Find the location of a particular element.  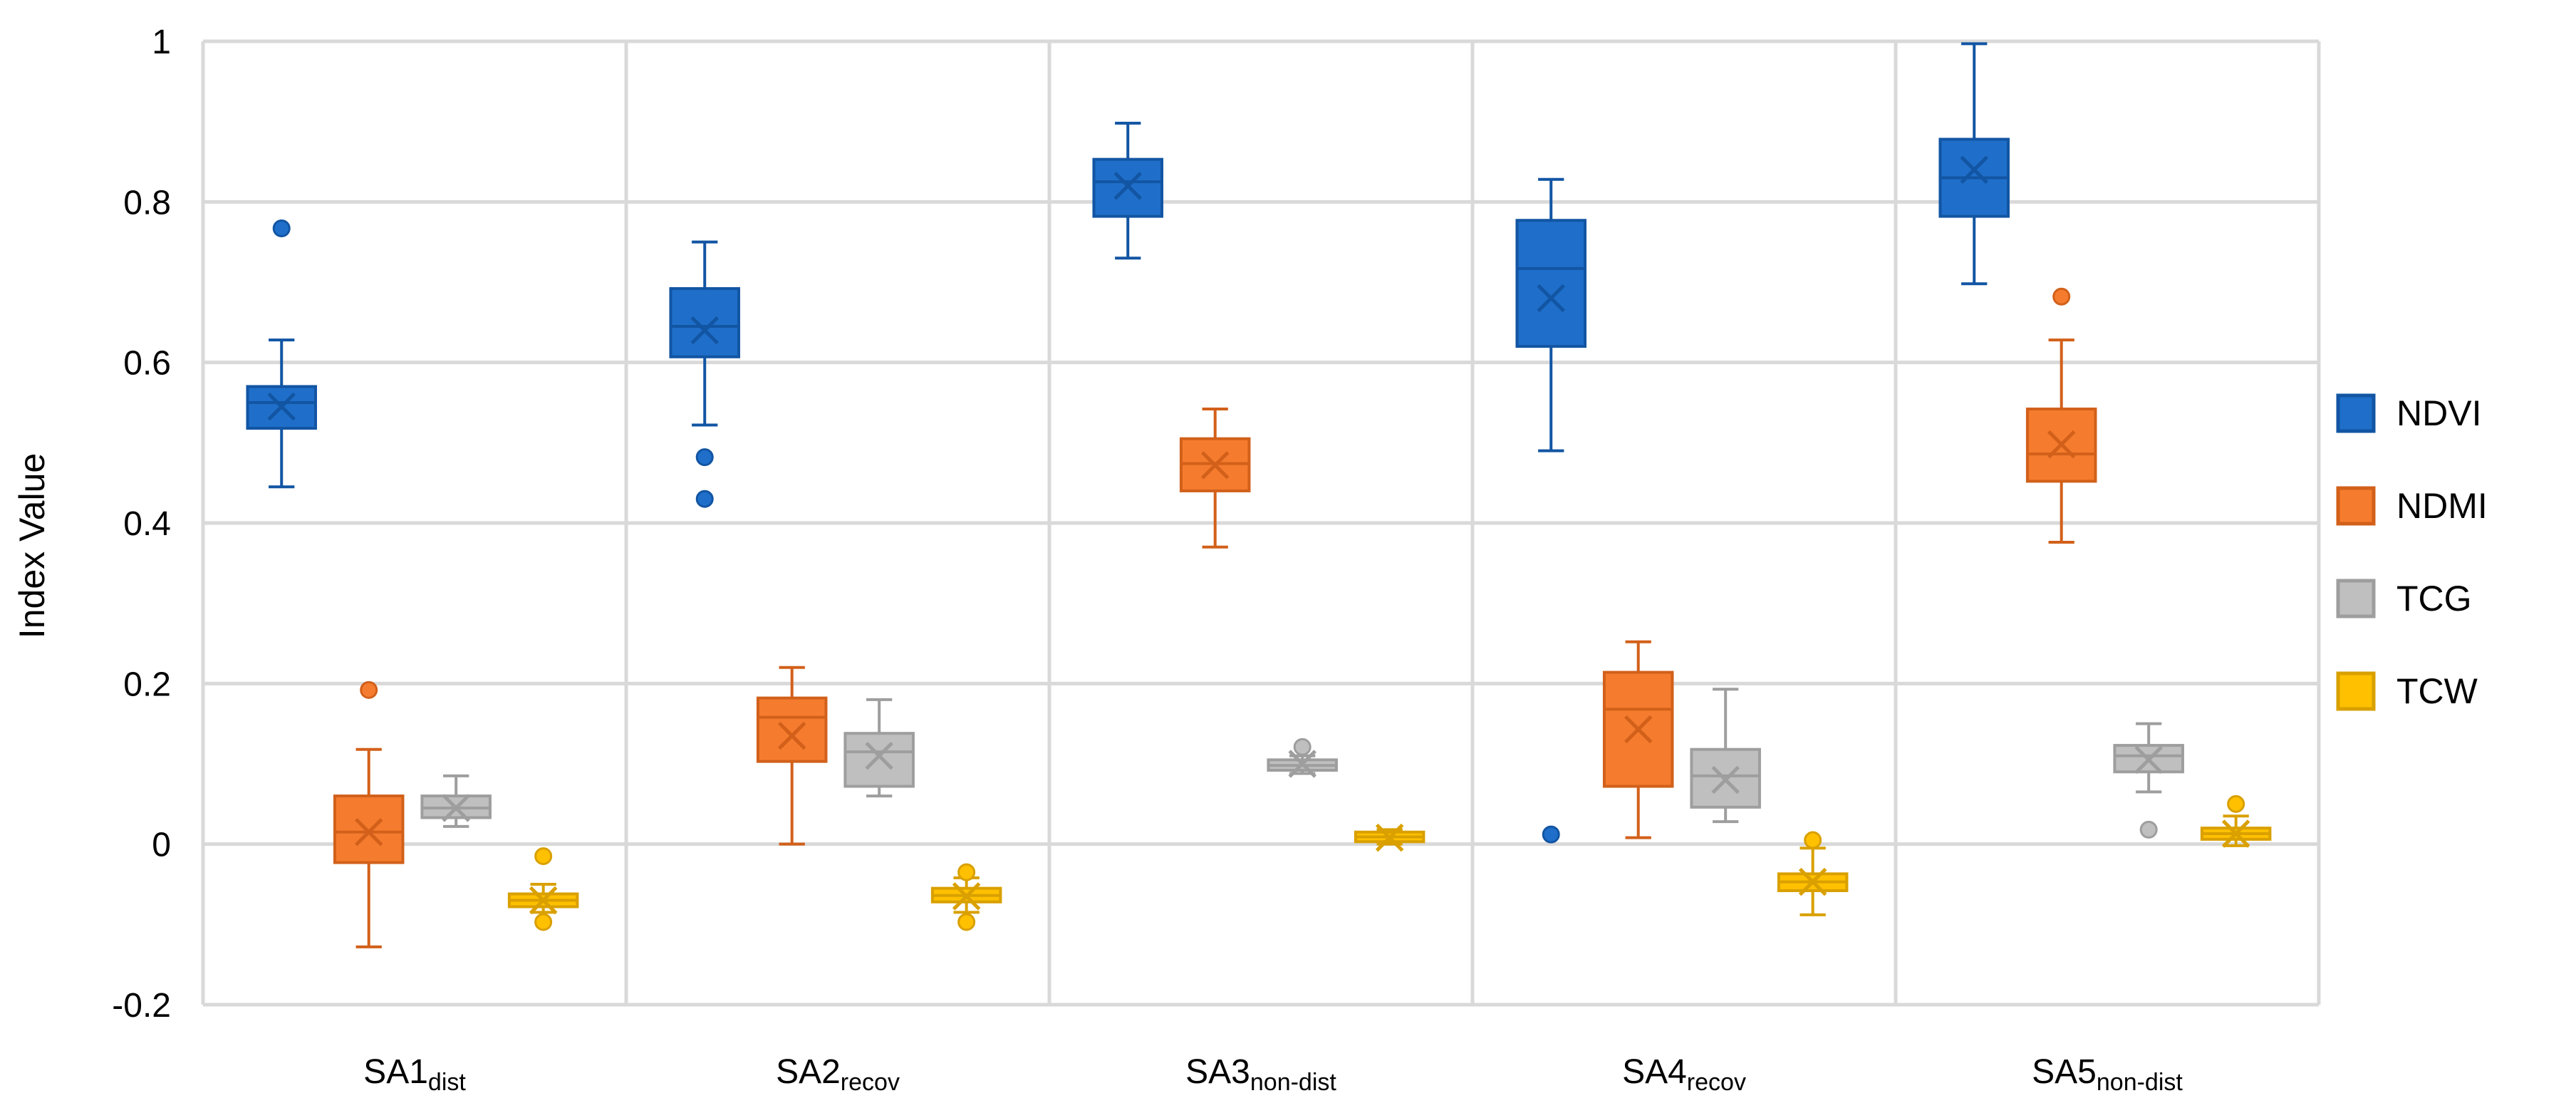

x-tick-label-main: SA1 is located at coordinates (395, 1072).